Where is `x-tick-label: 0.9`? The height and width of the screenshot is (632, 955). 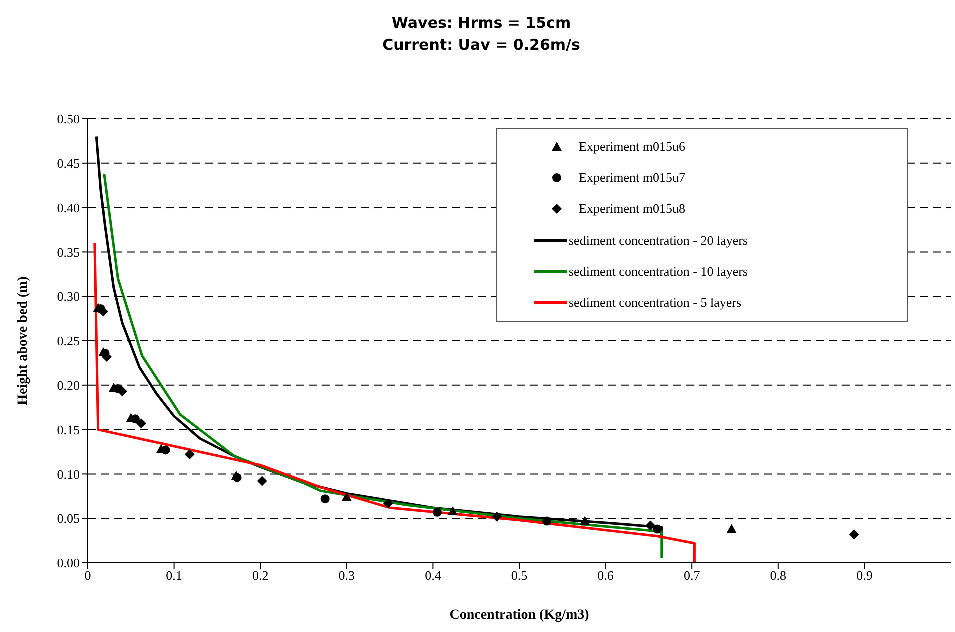 x-tick-label: 0.9 is located at coordinates (864, 576).